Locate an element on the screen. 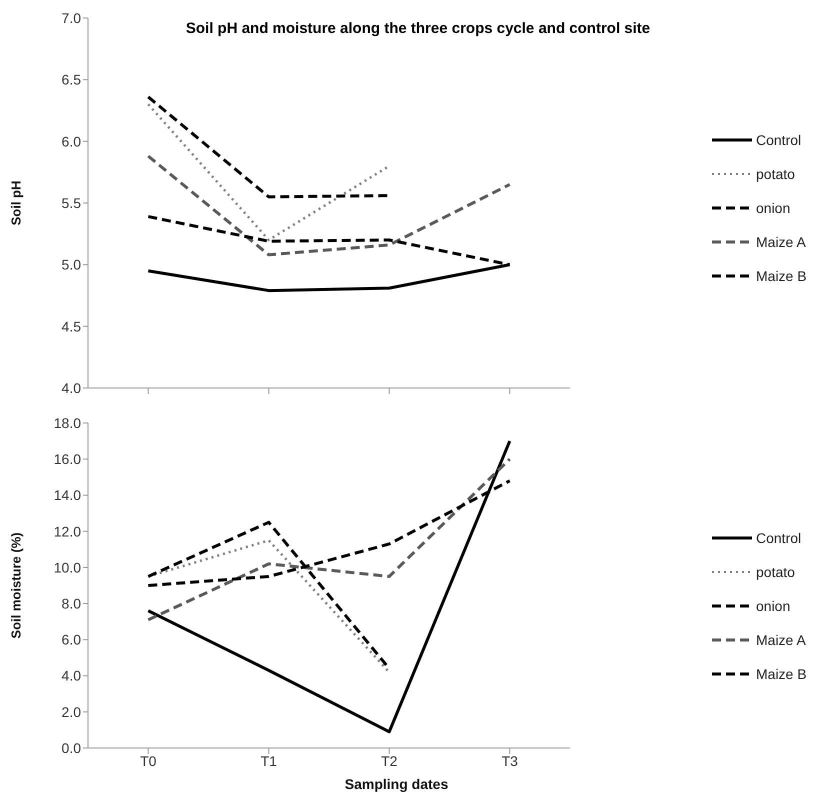 Image resolution: width=837 pixels, height=807 pixels. x-tick-label: T3 is located at coordinates (510, 760).